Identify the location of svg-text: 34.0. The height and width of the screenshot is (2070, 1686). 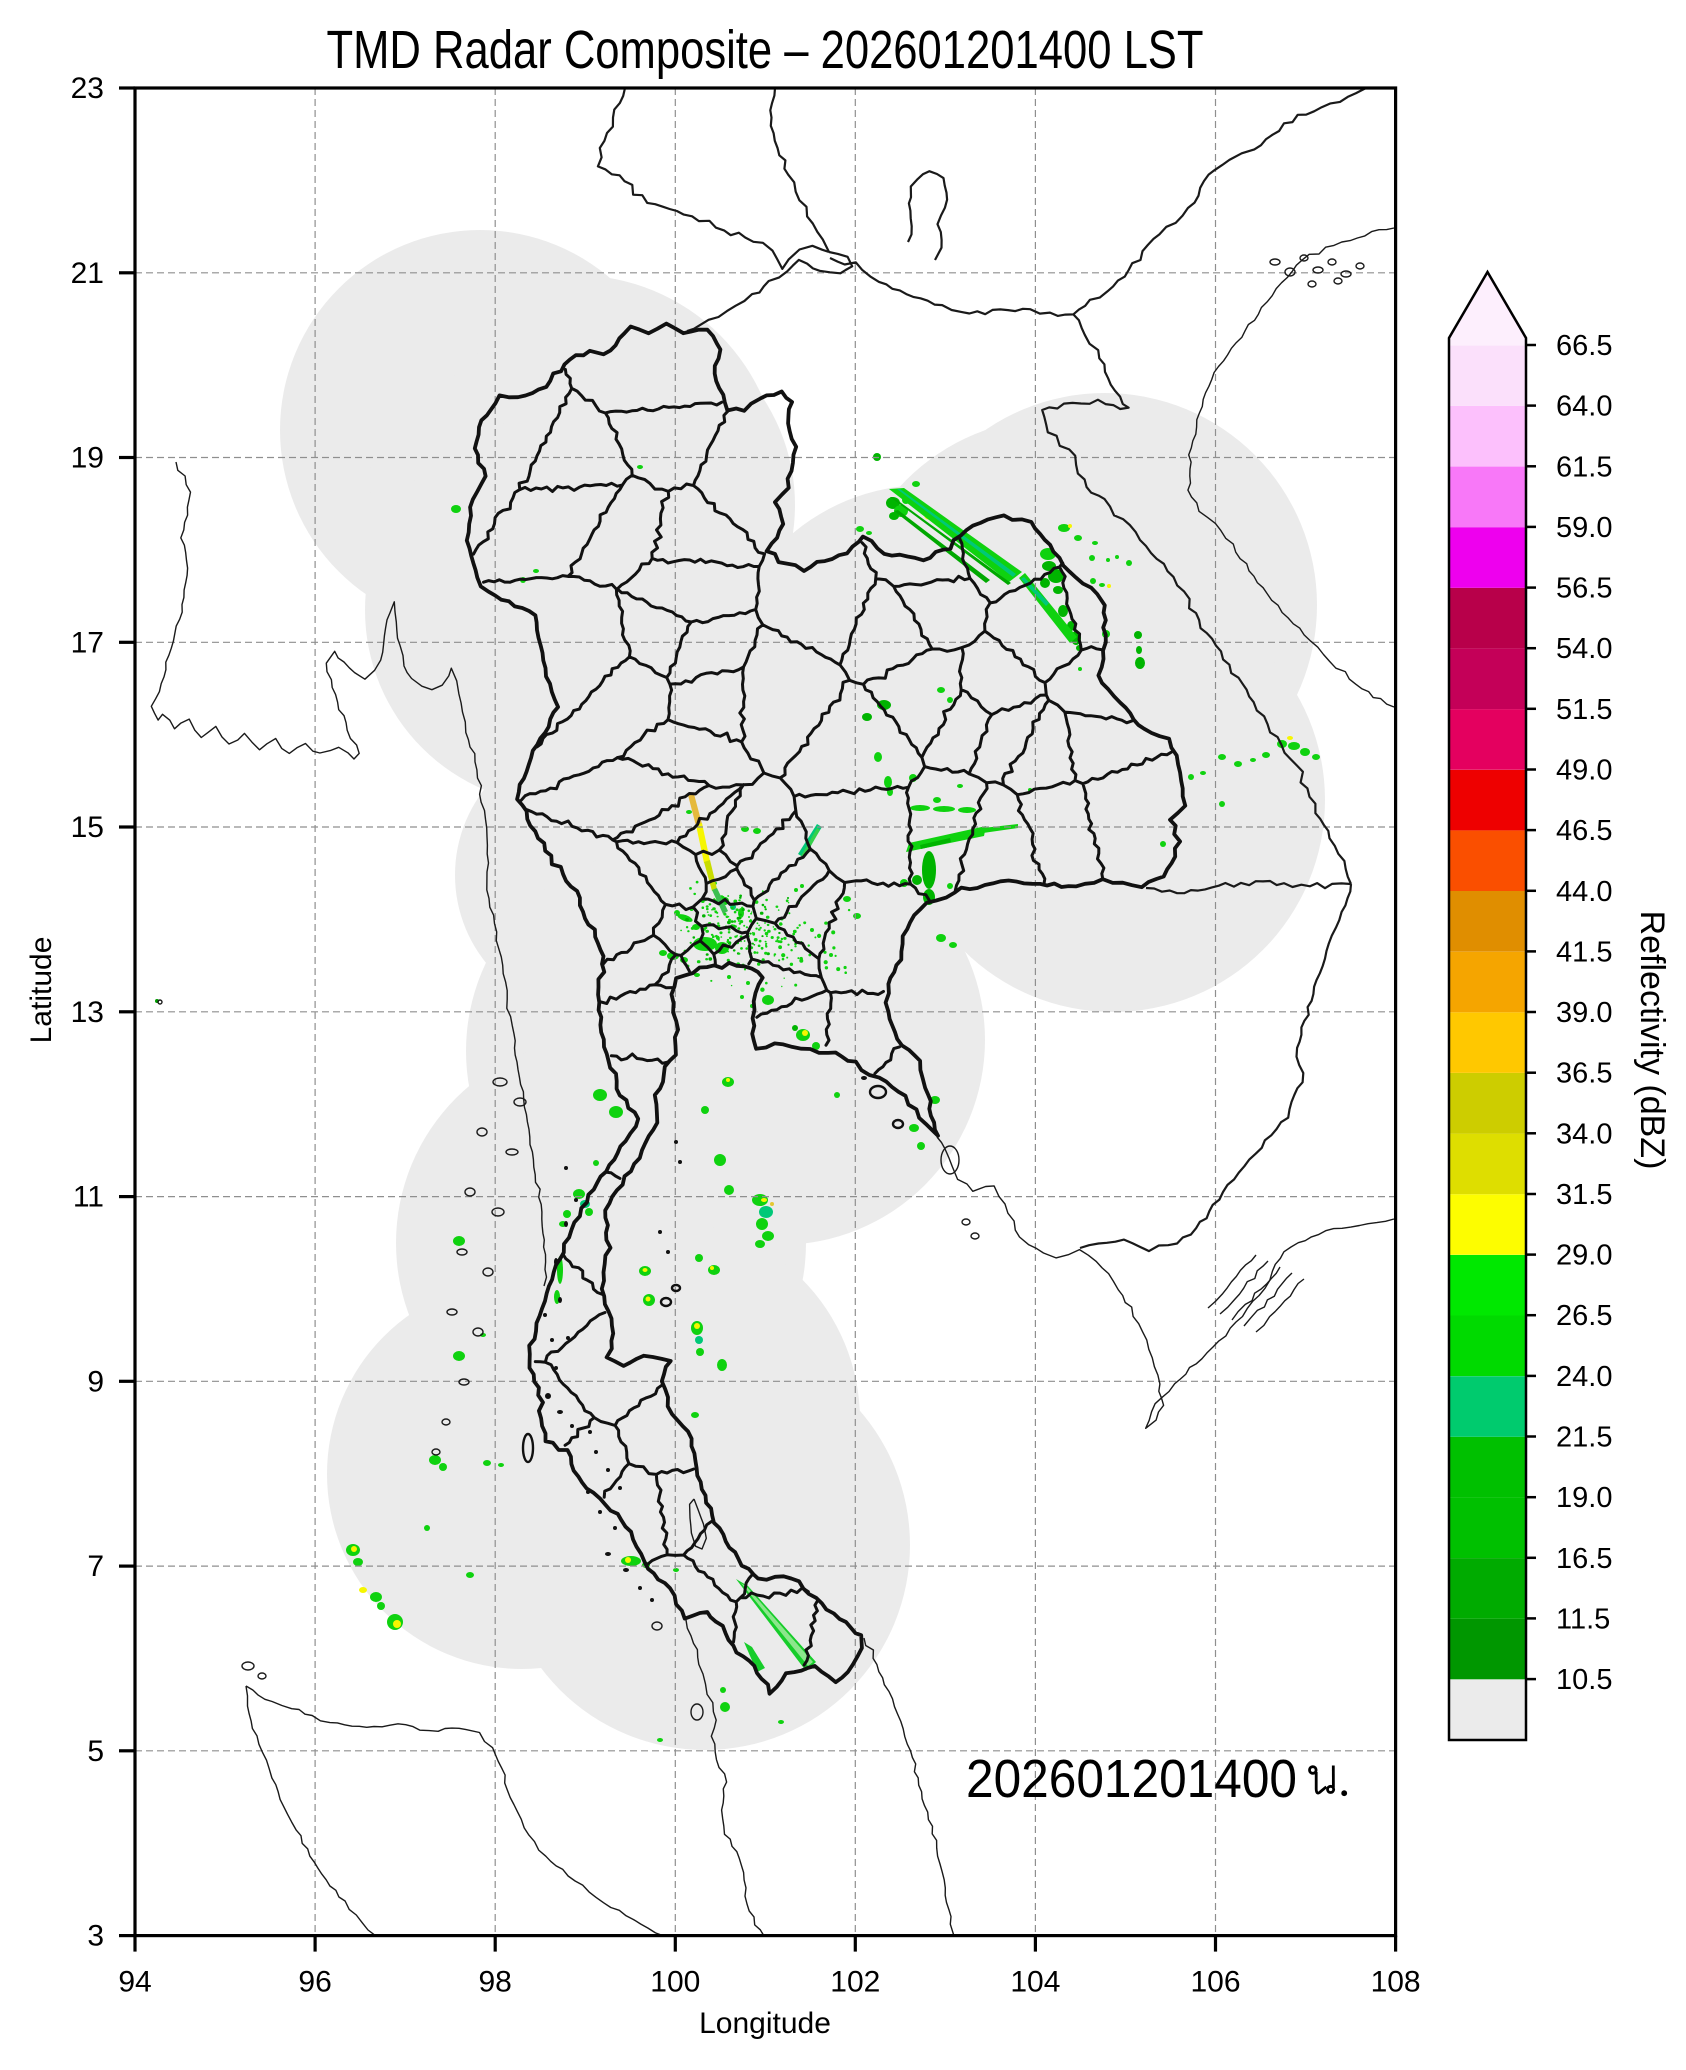
(1584, 1134).